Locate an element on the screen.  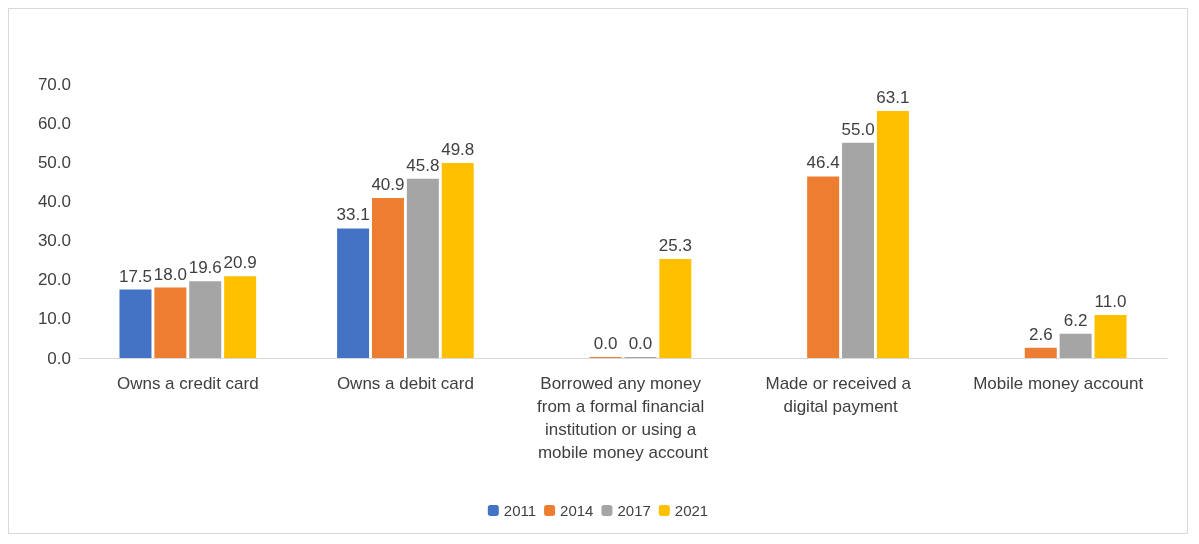
data-label: 2.6 is located at coordinates (1040, 334).